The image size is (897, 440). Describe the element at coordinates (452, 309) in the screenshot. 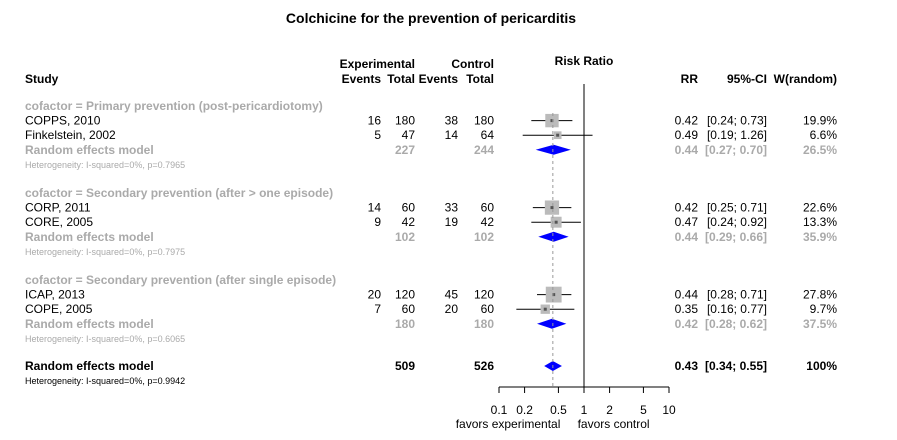

I see `ctrl-events: 20` at that location.